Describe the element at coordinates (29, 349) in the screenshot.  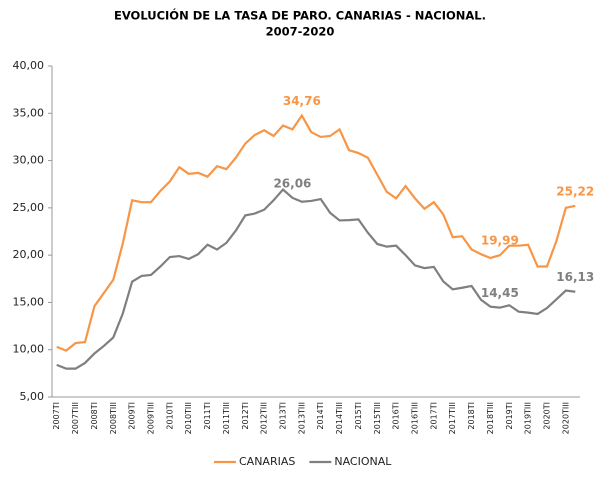
I see `y-tick-label: 10,00` at that location.